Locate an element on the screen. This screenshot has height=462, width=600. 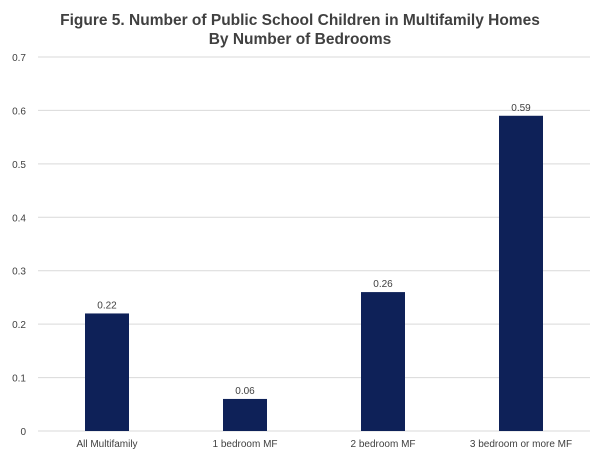
y-tick-label: 0.1 is located at coordinates (19, 379).